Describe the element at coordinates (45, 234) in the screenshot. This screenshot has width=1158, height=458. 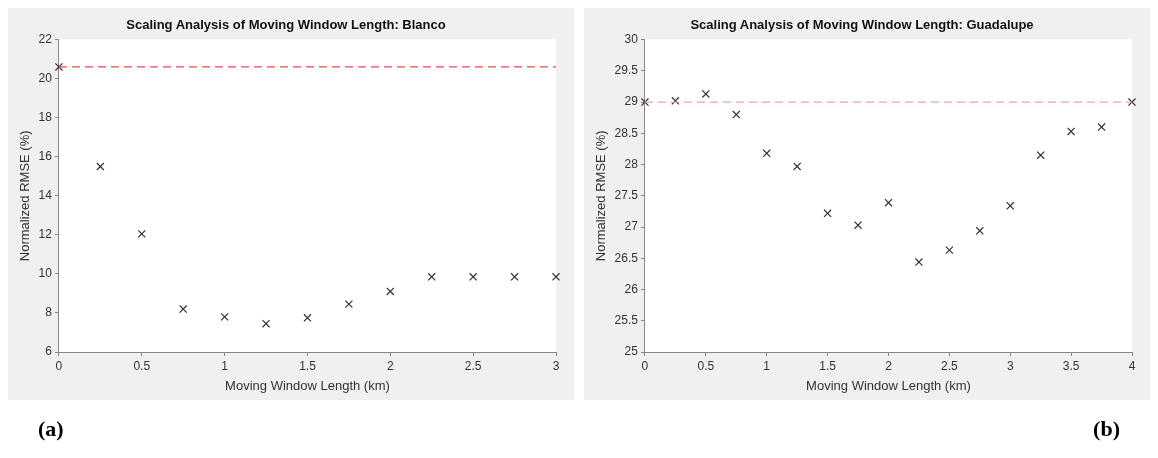
I see `y-tick-label: 12` at that location.